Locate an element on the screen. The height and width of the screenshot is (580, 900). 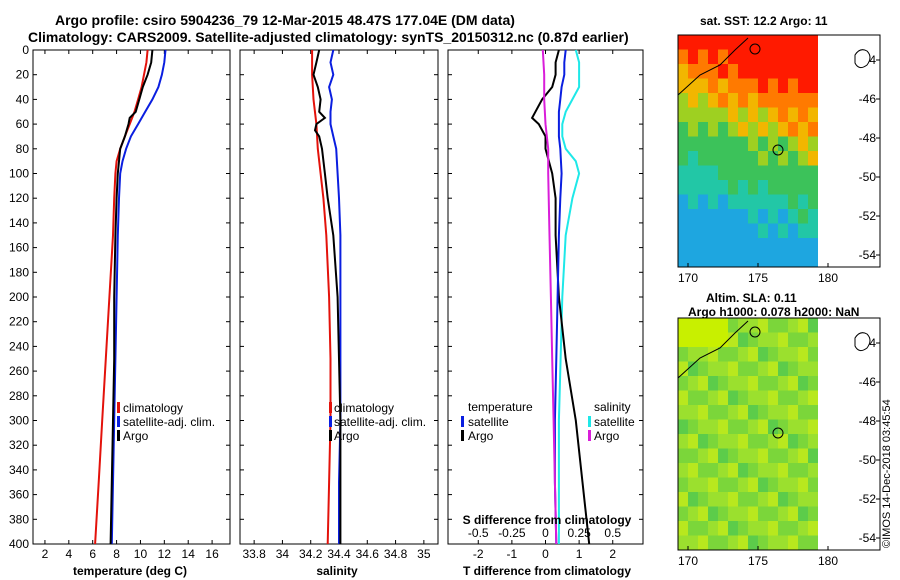
lat-tick-label: -54 is located at coordinates (868, 255).